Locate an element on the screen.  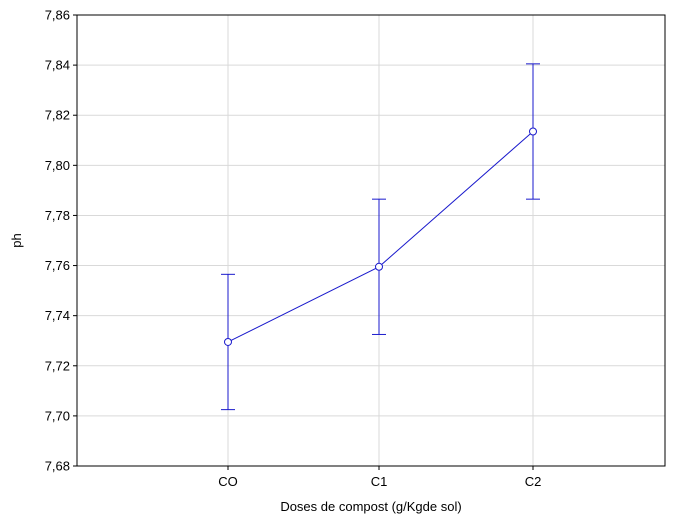
x-axis-title: Doses de compost (g/Kgde sol) is located at coordinates (370, 506).